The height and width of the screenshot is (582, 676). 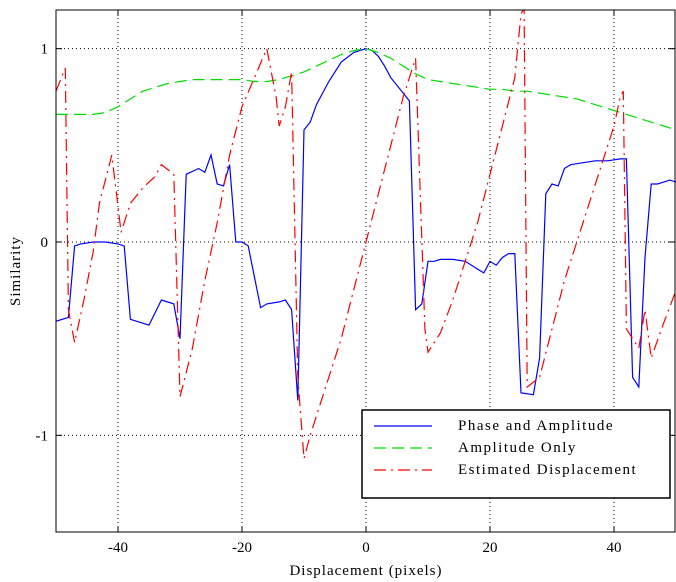 I want to click on legend-box, so click(x=516, y=454).